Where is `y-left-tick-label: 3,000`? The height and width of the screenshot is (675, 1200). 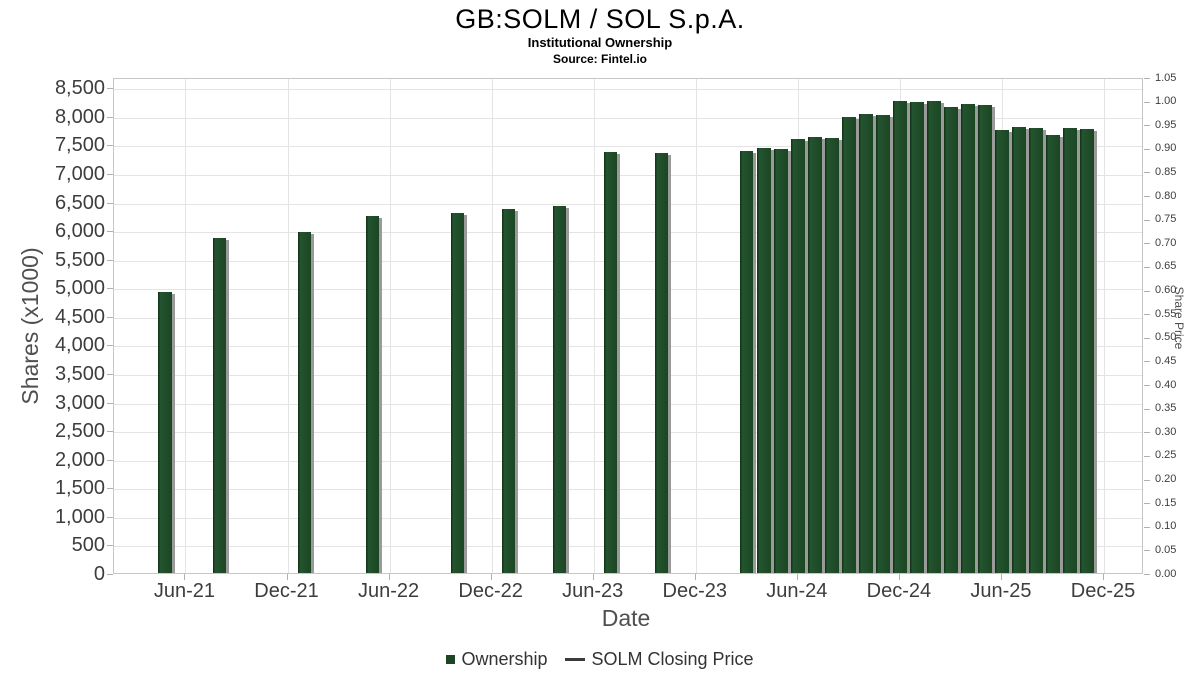
y-left-tick-label: 3,000 is located at coordinates (79, 402).